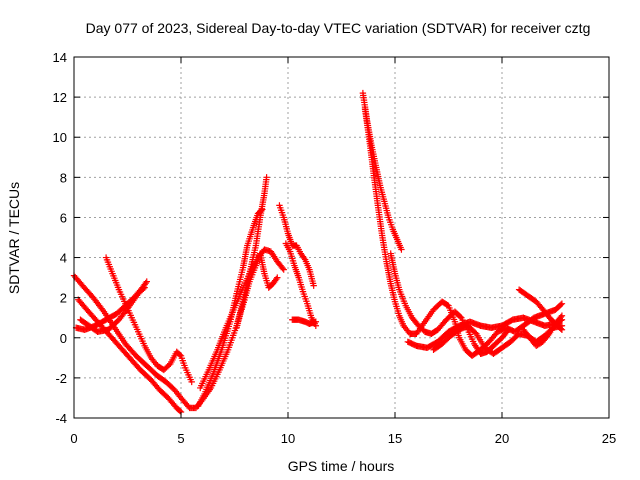 The width and height of the screenshot is (640, 480). What do you see at coordinates (73, 438) in the screenshot?
I see `x-tick-label: 0` at bounding box center [73, 438].